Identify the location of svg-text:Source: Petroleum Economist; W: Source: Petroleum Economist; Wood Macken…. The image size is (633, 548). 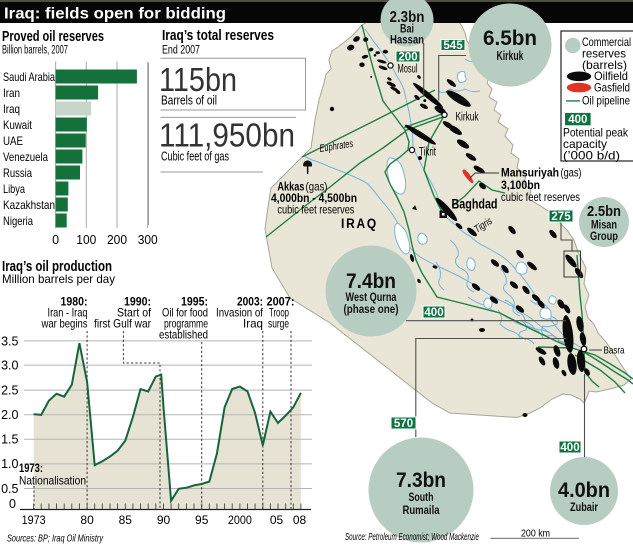
(412, 537).